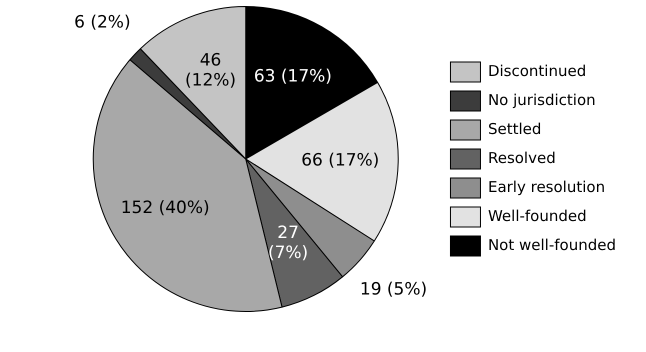  What do you see at coordinates (542, 99) in the screenshot?
I see `legend-label: No jurisdiction` at bounding box center [542, 99].